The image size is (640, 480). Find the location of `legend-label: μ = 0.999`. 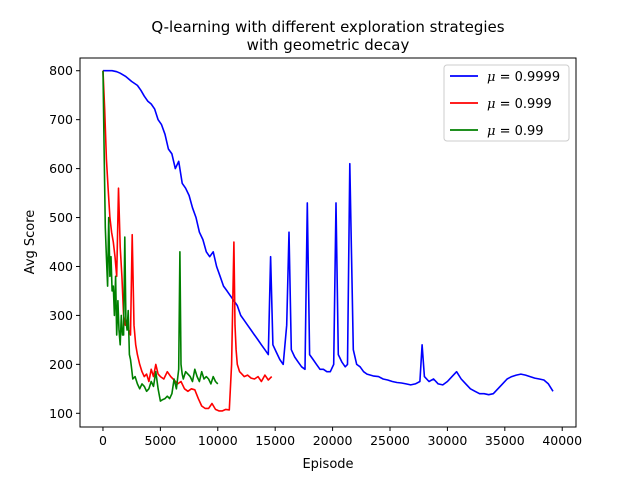

legend-label: μ = 0.999 is located at coordinates (519, 104).